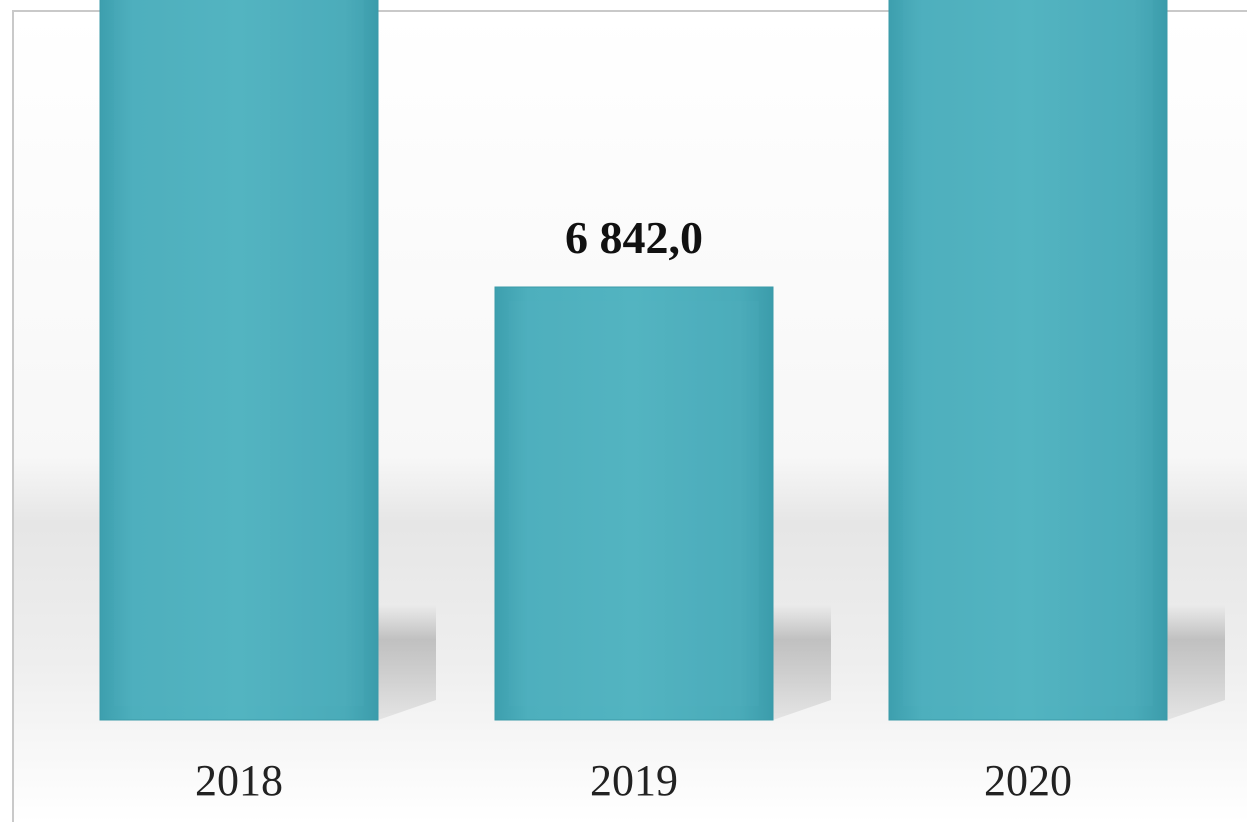  I want to click on data-labels: 6 927,06 842,06 922,0, so click(634, 237).